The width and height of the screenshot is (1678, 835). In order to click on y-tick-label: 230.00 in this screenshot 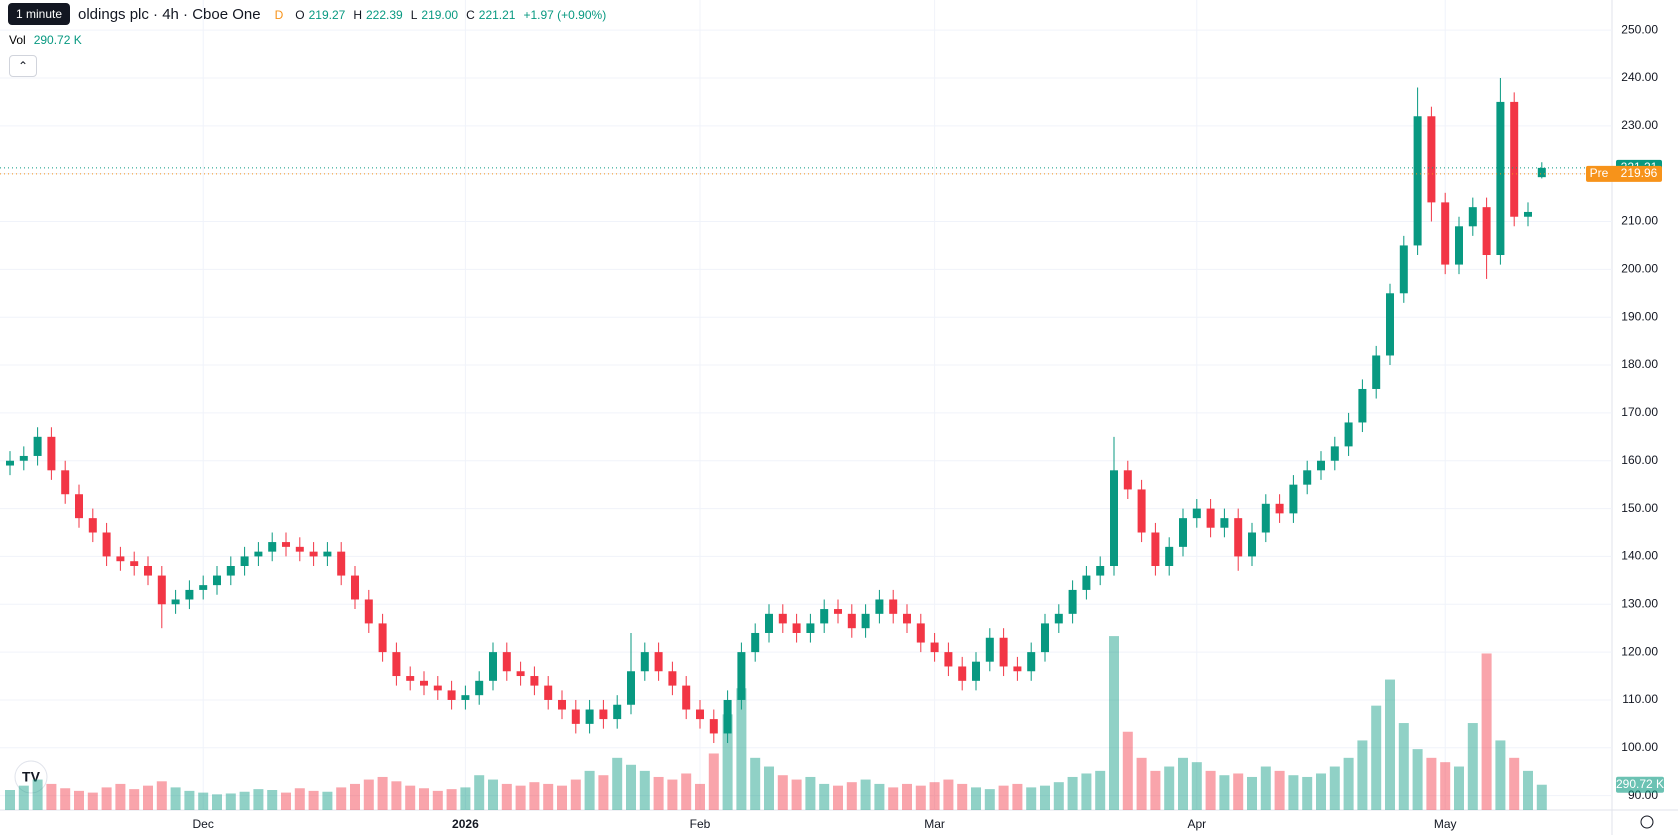, I will do `click(1639, 125)`.